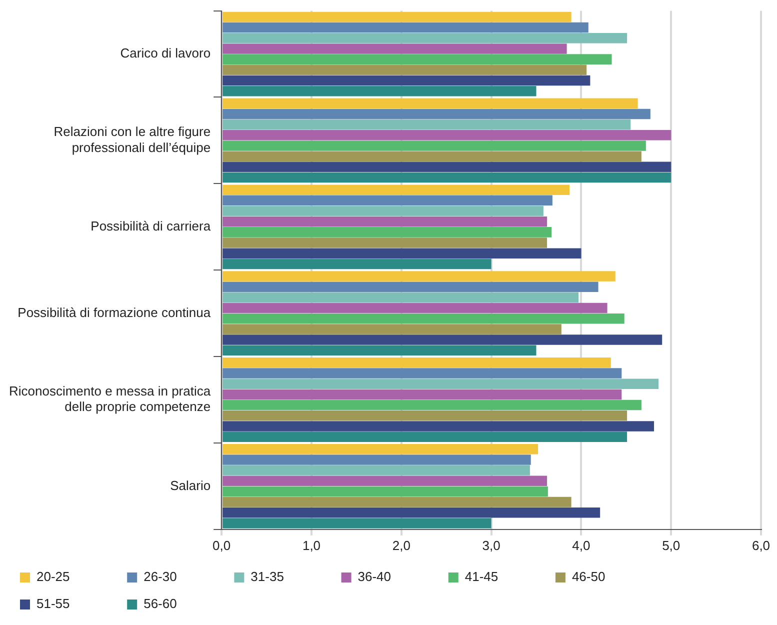 The image size is (777, 625). What do you see at coordinates (115, 312) in the screenshot?
I see `y-tick-label: Possibilità di formazione continua` at bounding box center [115, 312].